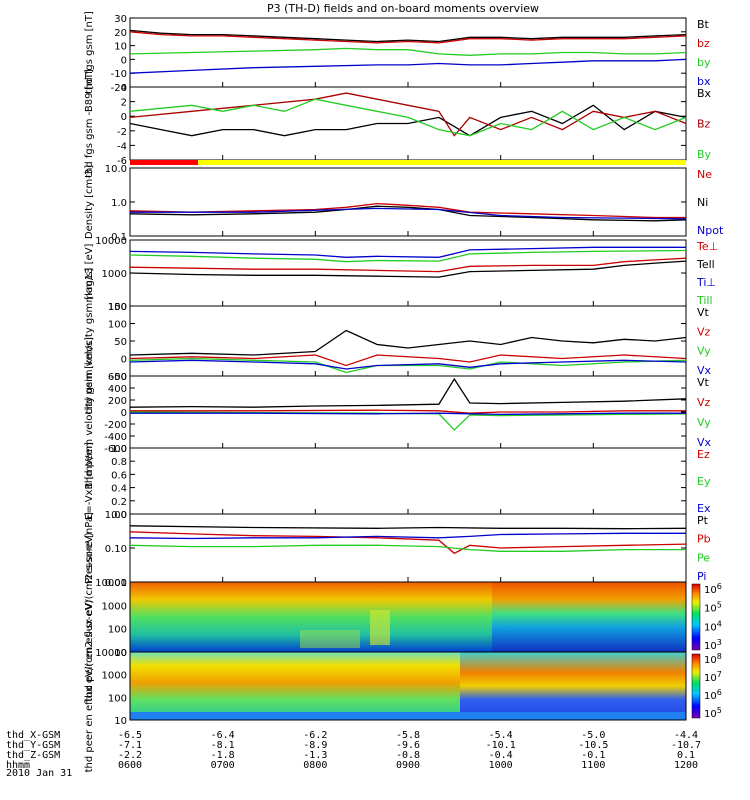  What do you see at coordinates (704, 81) in the screenshot?
I see `legend-entry-bx: bx` at bounding box center [704, 81].